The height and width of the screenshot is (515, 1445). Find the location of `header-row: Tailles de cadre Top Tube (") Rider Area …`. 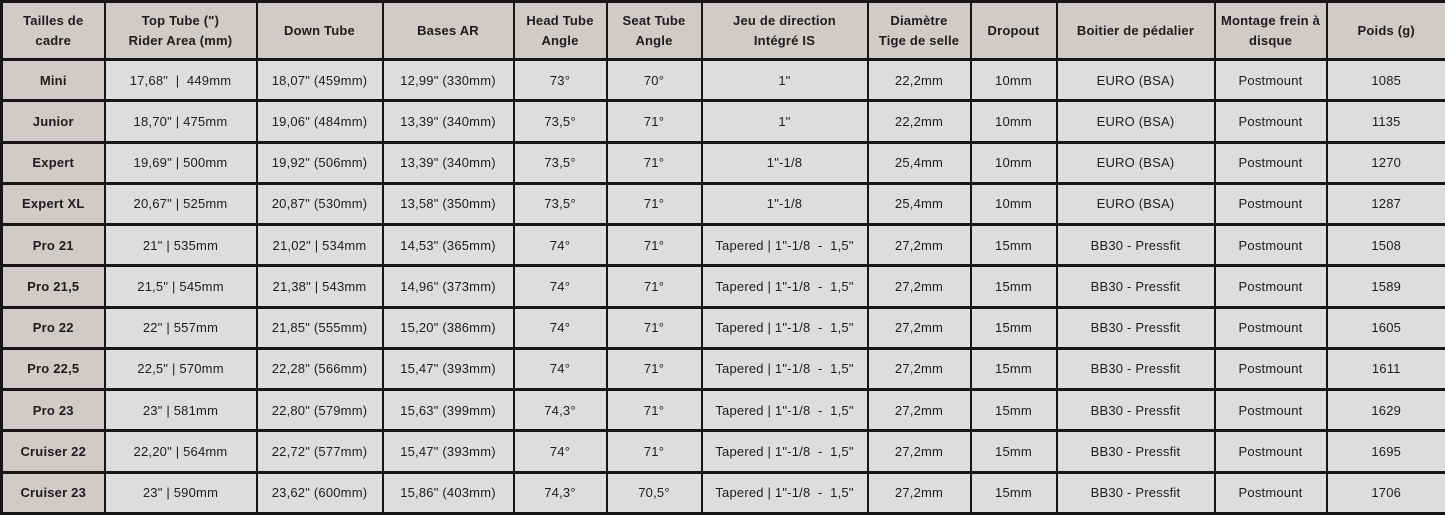

header-row: Tailles de cadre Top Tube (") Rider Area … is located at coordinates (722, 30).